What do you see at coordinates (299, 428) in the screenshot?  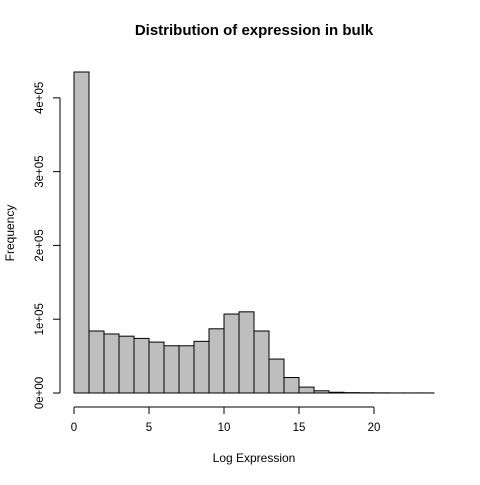 I see `x-tick-label: 15` at bounding box center [299, 428].